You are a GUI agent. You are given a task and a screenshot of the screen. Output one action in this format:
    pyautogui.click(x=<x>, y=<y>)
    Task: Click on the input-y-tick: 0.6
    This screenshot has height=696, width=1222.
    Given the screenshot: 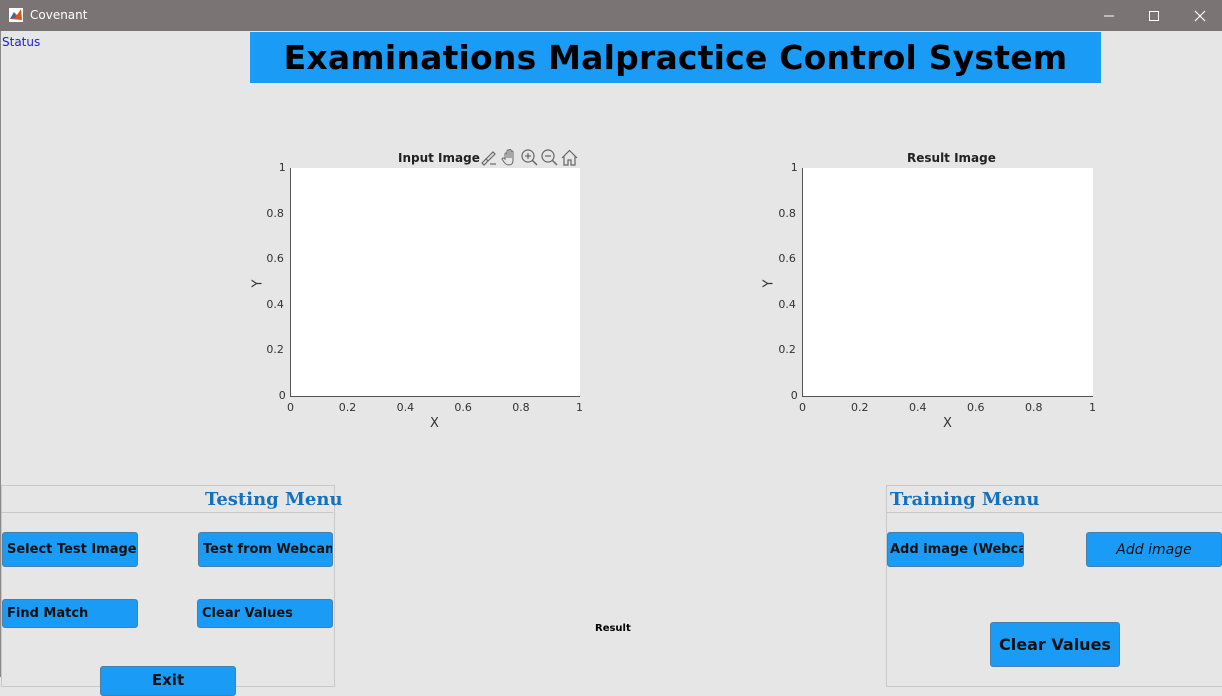 What is the action you would take?
    pyautogui.click(x=275, y=259)
    